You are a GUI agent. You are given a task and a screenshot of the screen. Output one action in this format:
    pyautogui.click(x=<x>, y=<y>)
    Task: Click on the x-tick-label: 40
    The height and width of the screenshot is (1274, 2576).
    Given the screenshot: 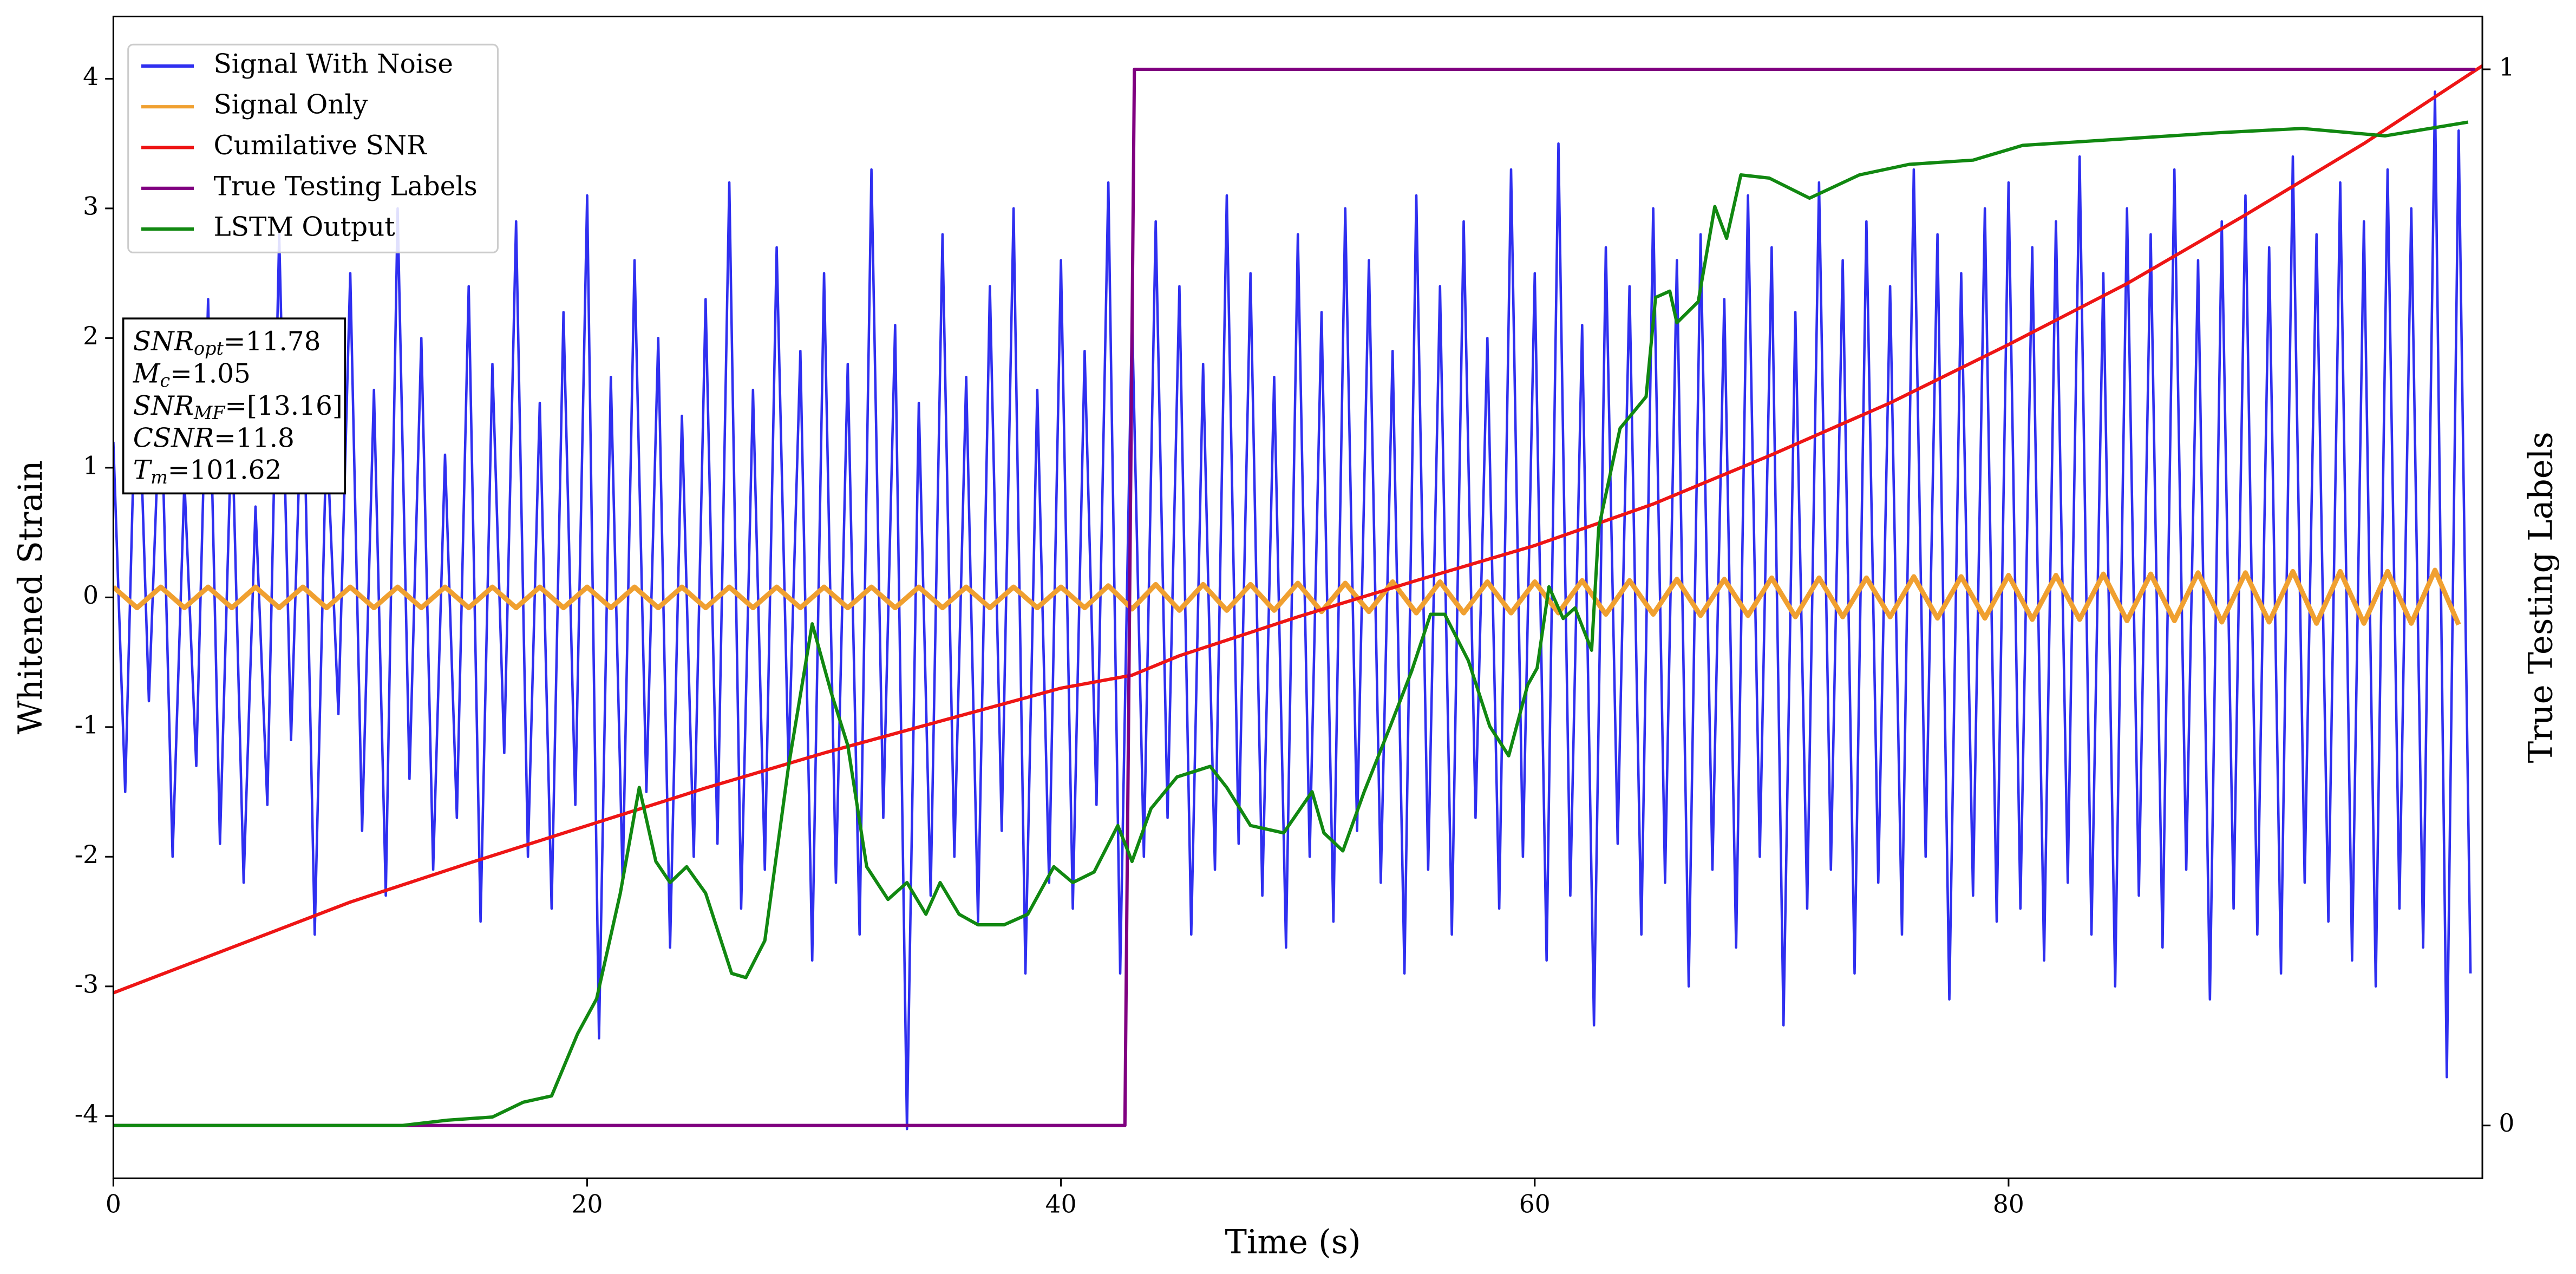 What is the action you would take?
    pyautogui.click(x=1061, y=1204)
    